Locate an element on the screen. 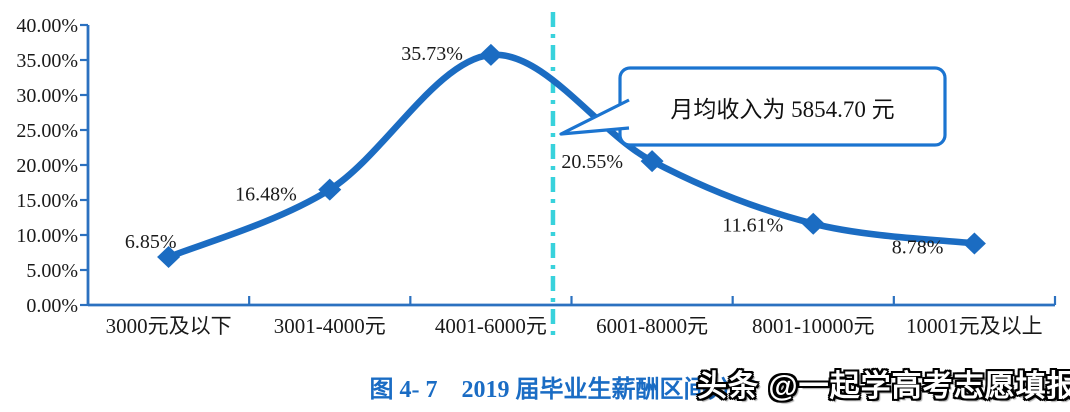 This screenshot has height=412, width=1070. x-category-label: 3000元及以下 is located at coordinates (169, 326).